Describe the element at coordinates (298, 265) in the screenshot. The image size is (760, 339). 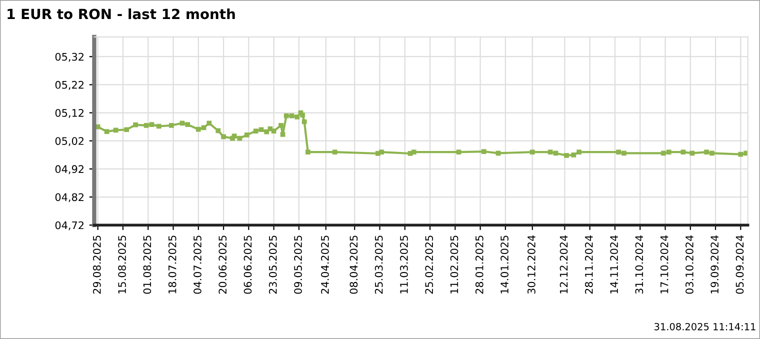
I see `x-tick-label: 09.05.2025` at that location.